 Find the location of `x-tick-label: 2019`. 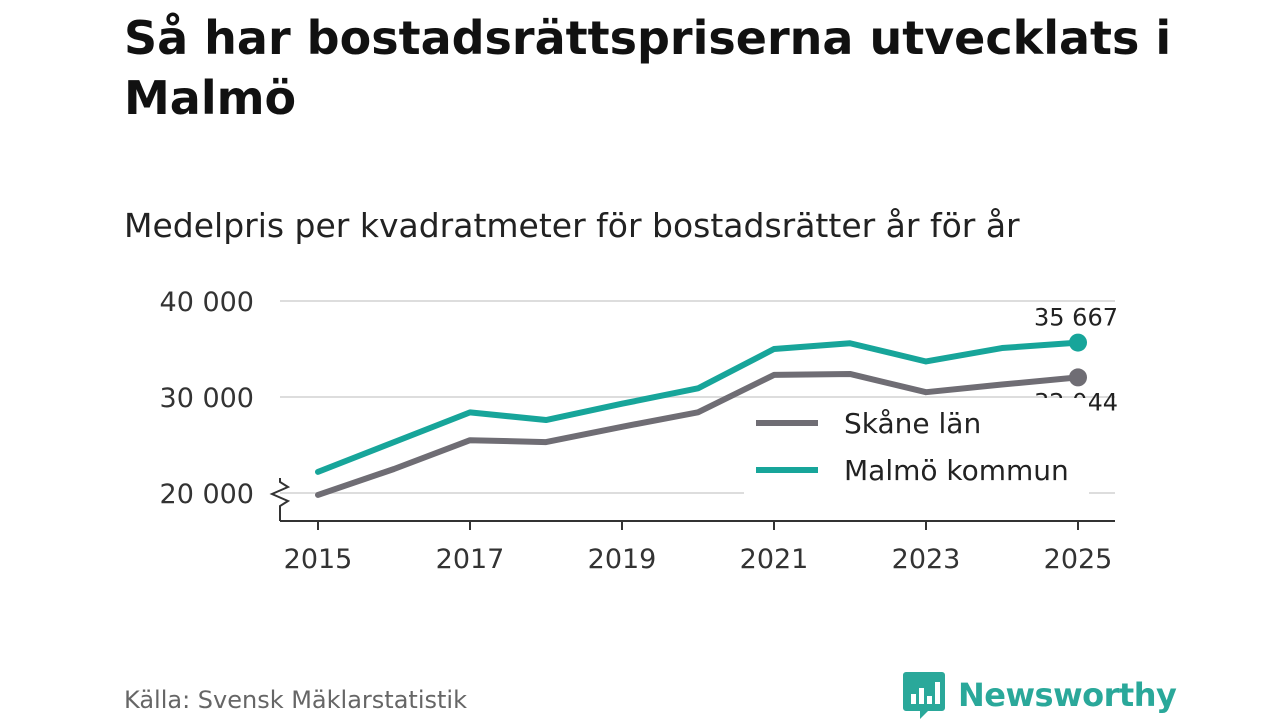

x-tick-label: 2019 is located at coordinates (622, 559).